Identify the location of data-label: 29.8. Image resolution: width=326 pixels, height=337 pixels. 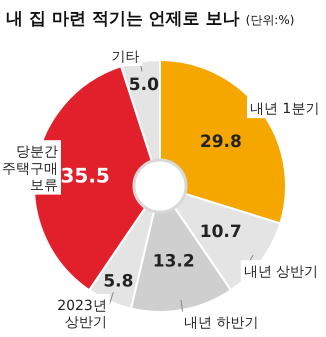
(221, 142).